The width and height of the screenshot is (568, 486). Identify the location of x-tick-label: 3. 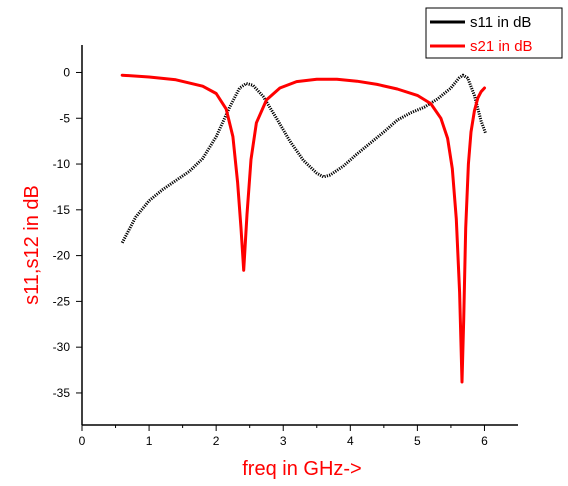
(283, 441).